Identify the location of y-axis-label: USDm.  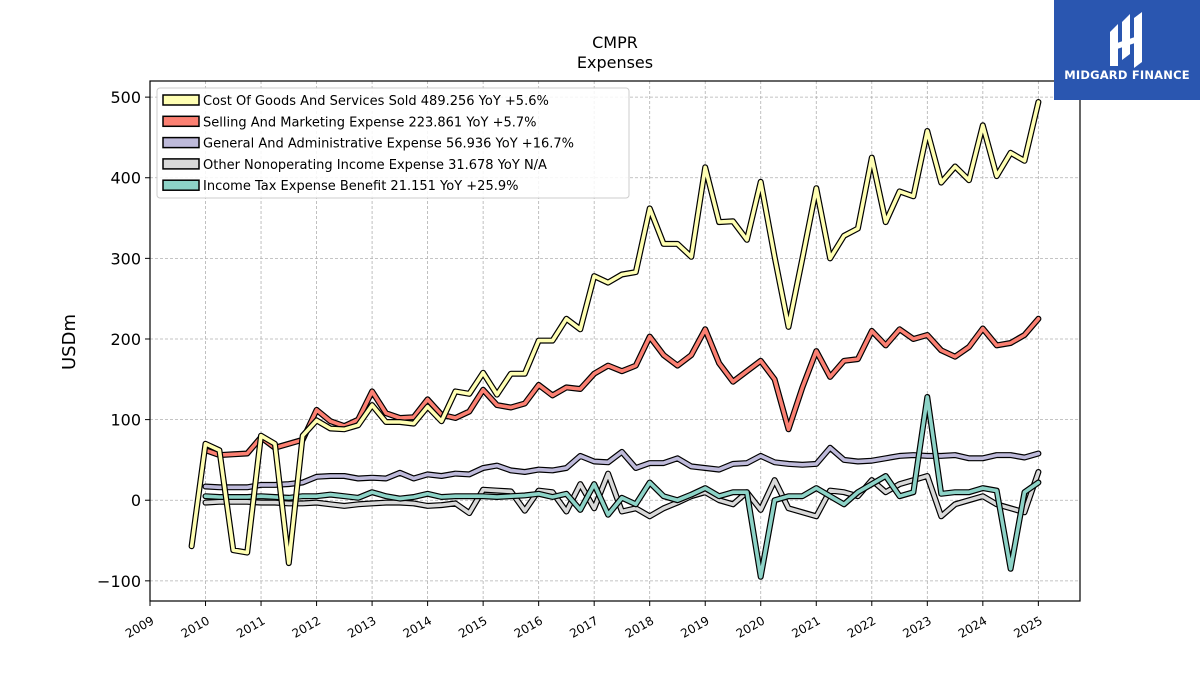
(69, 342).